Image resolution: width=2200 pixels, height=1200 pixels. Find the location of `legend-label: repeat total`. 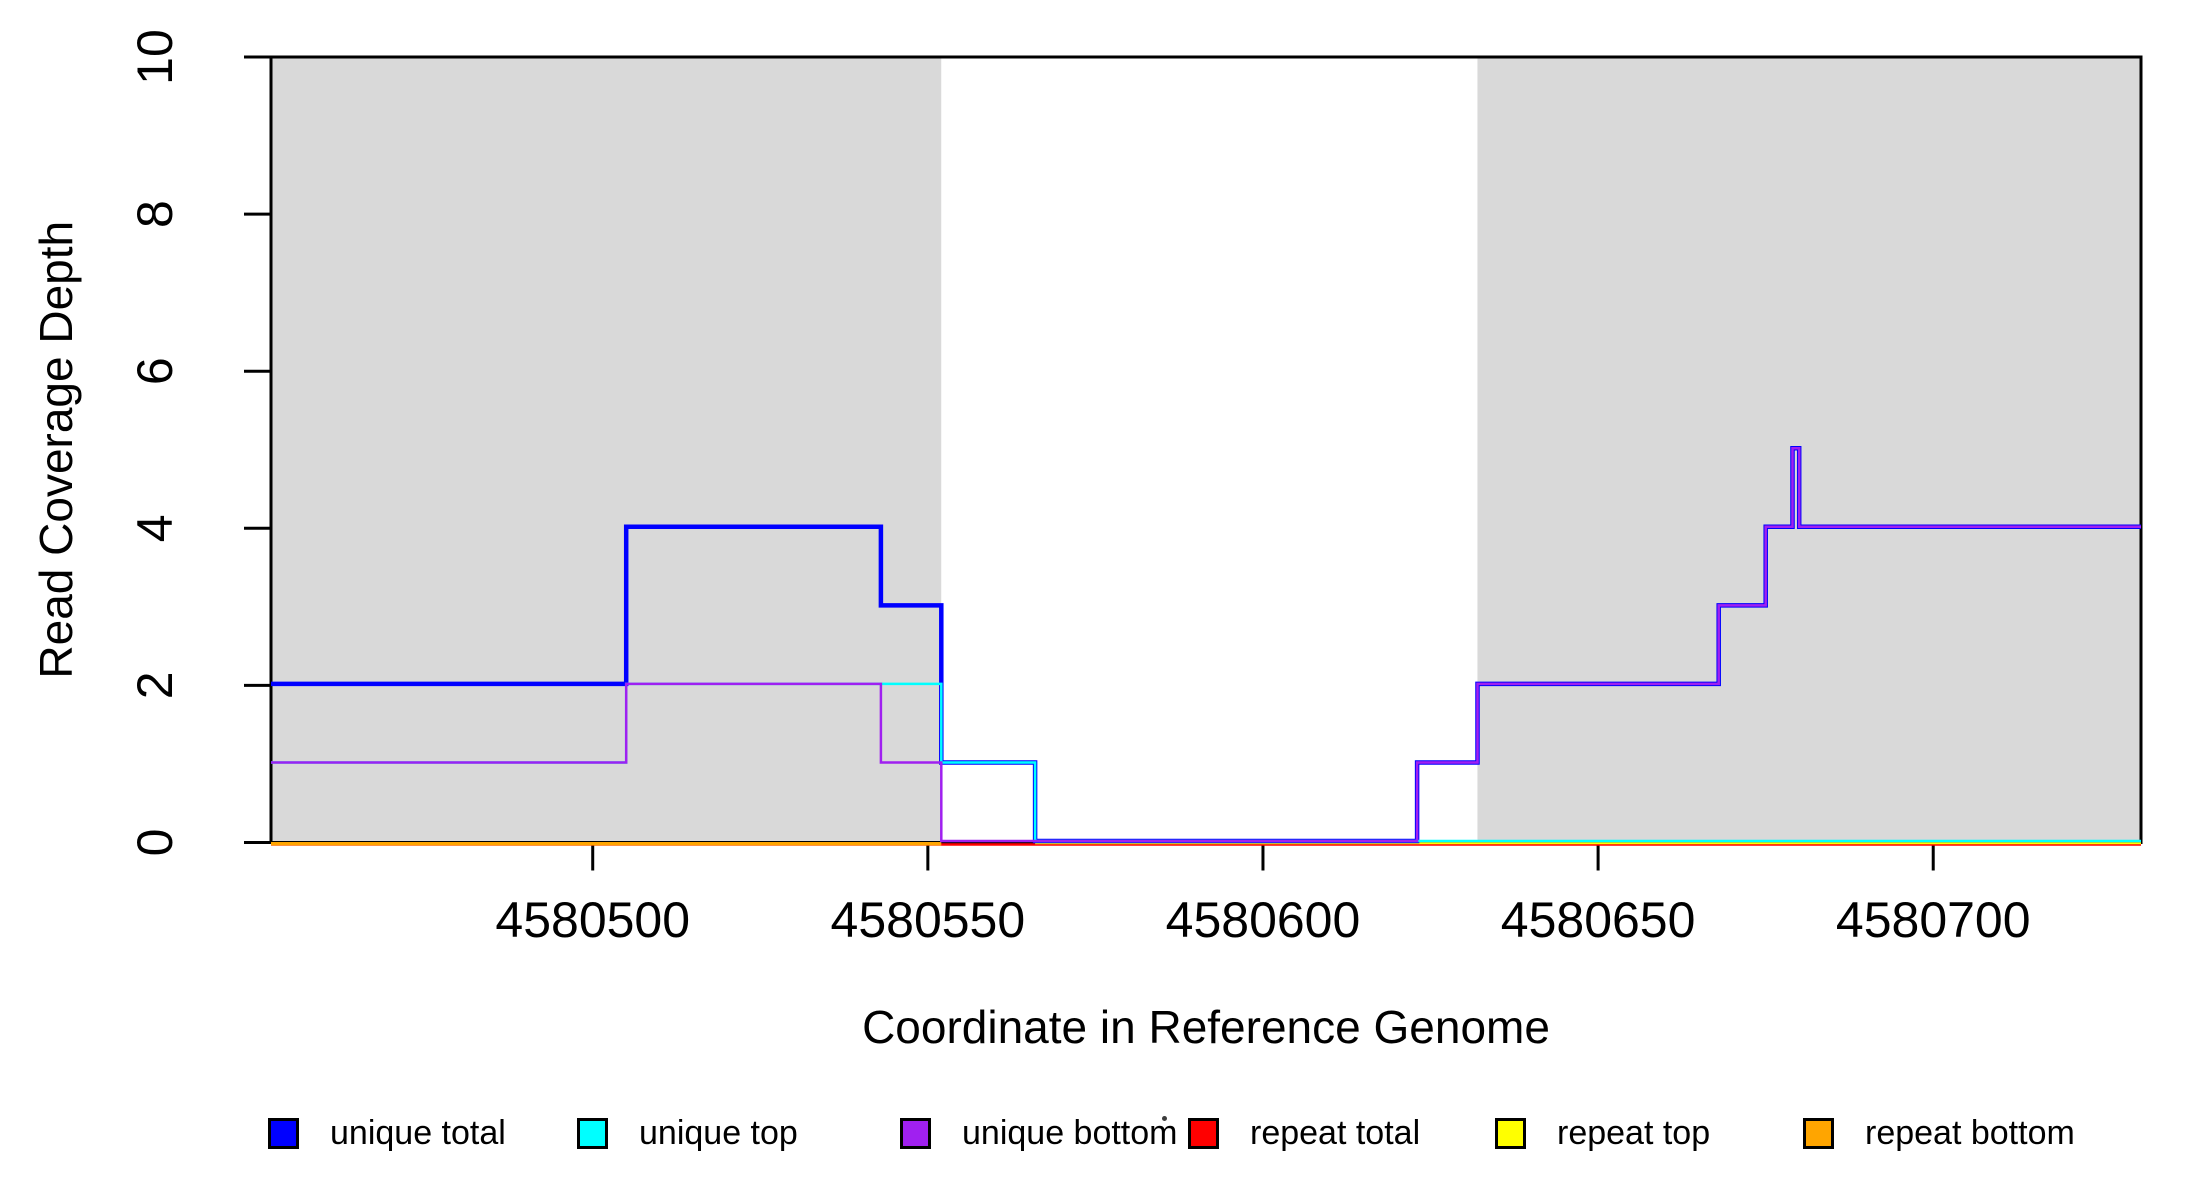

legend-label: repeat total is located at coordinates (1335, 1133).